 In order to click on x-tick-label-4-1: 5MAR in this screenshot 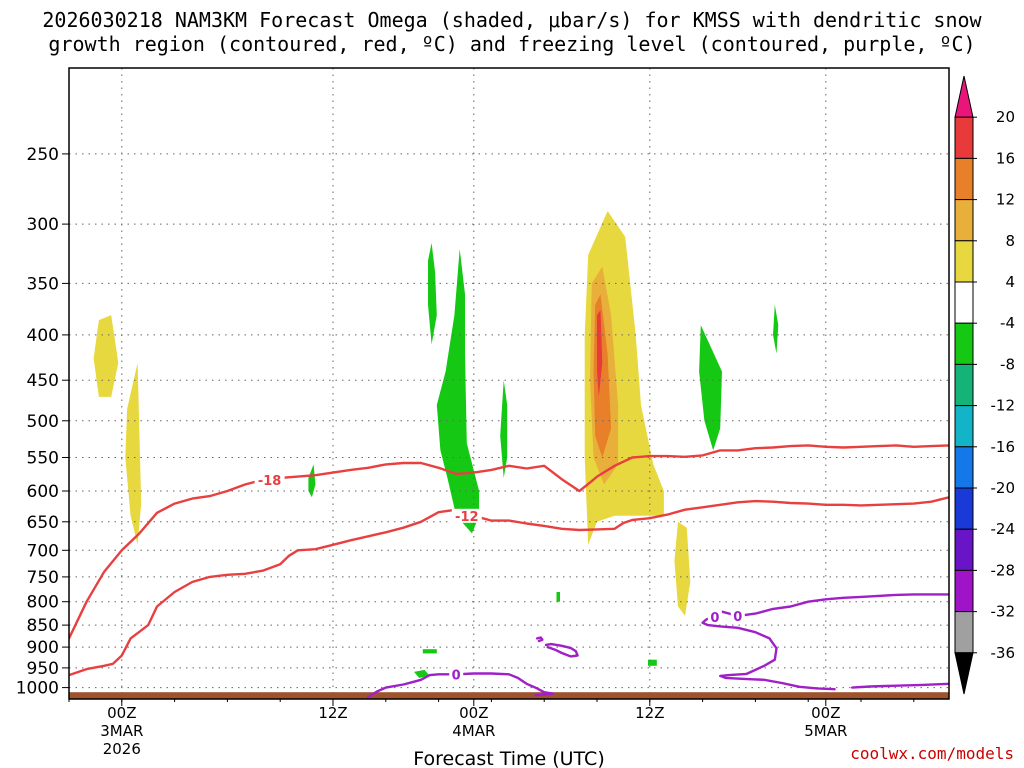, I will do `click(825, 731)`.